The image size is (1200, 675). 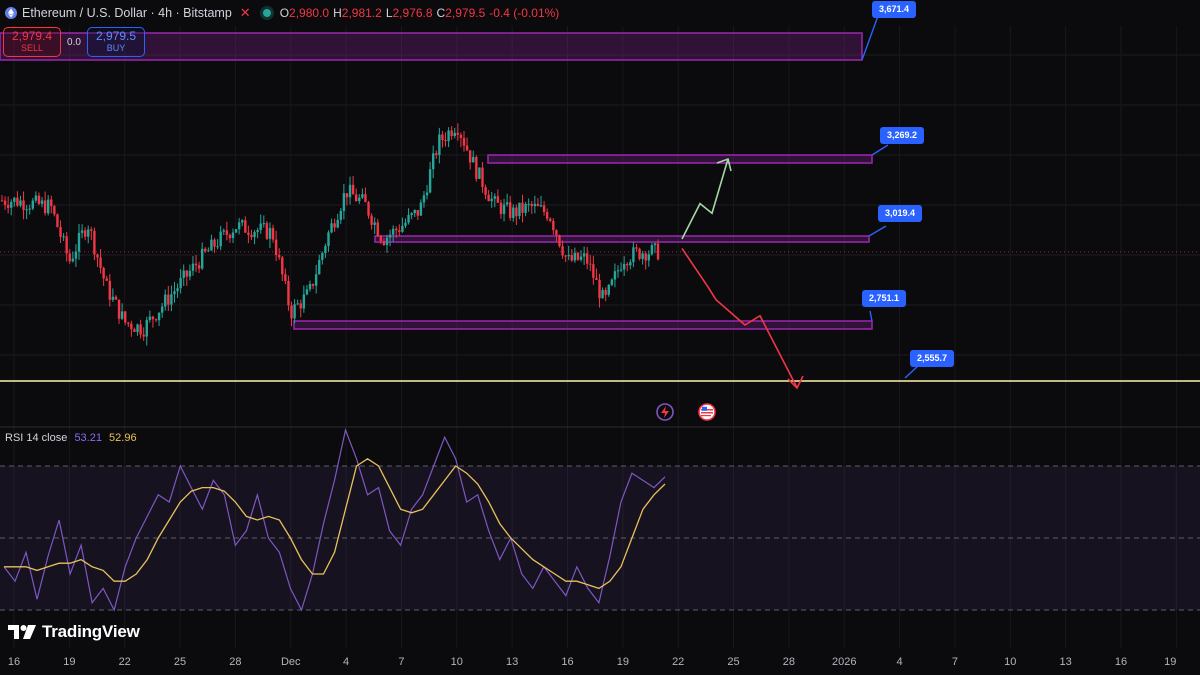 What do you see at coordinates (74, 42) in the screenshot?
I see `trade-panel: 2,979.4 SELL 0.0 2,979.5 BUY` at bounding box center [74, 42].